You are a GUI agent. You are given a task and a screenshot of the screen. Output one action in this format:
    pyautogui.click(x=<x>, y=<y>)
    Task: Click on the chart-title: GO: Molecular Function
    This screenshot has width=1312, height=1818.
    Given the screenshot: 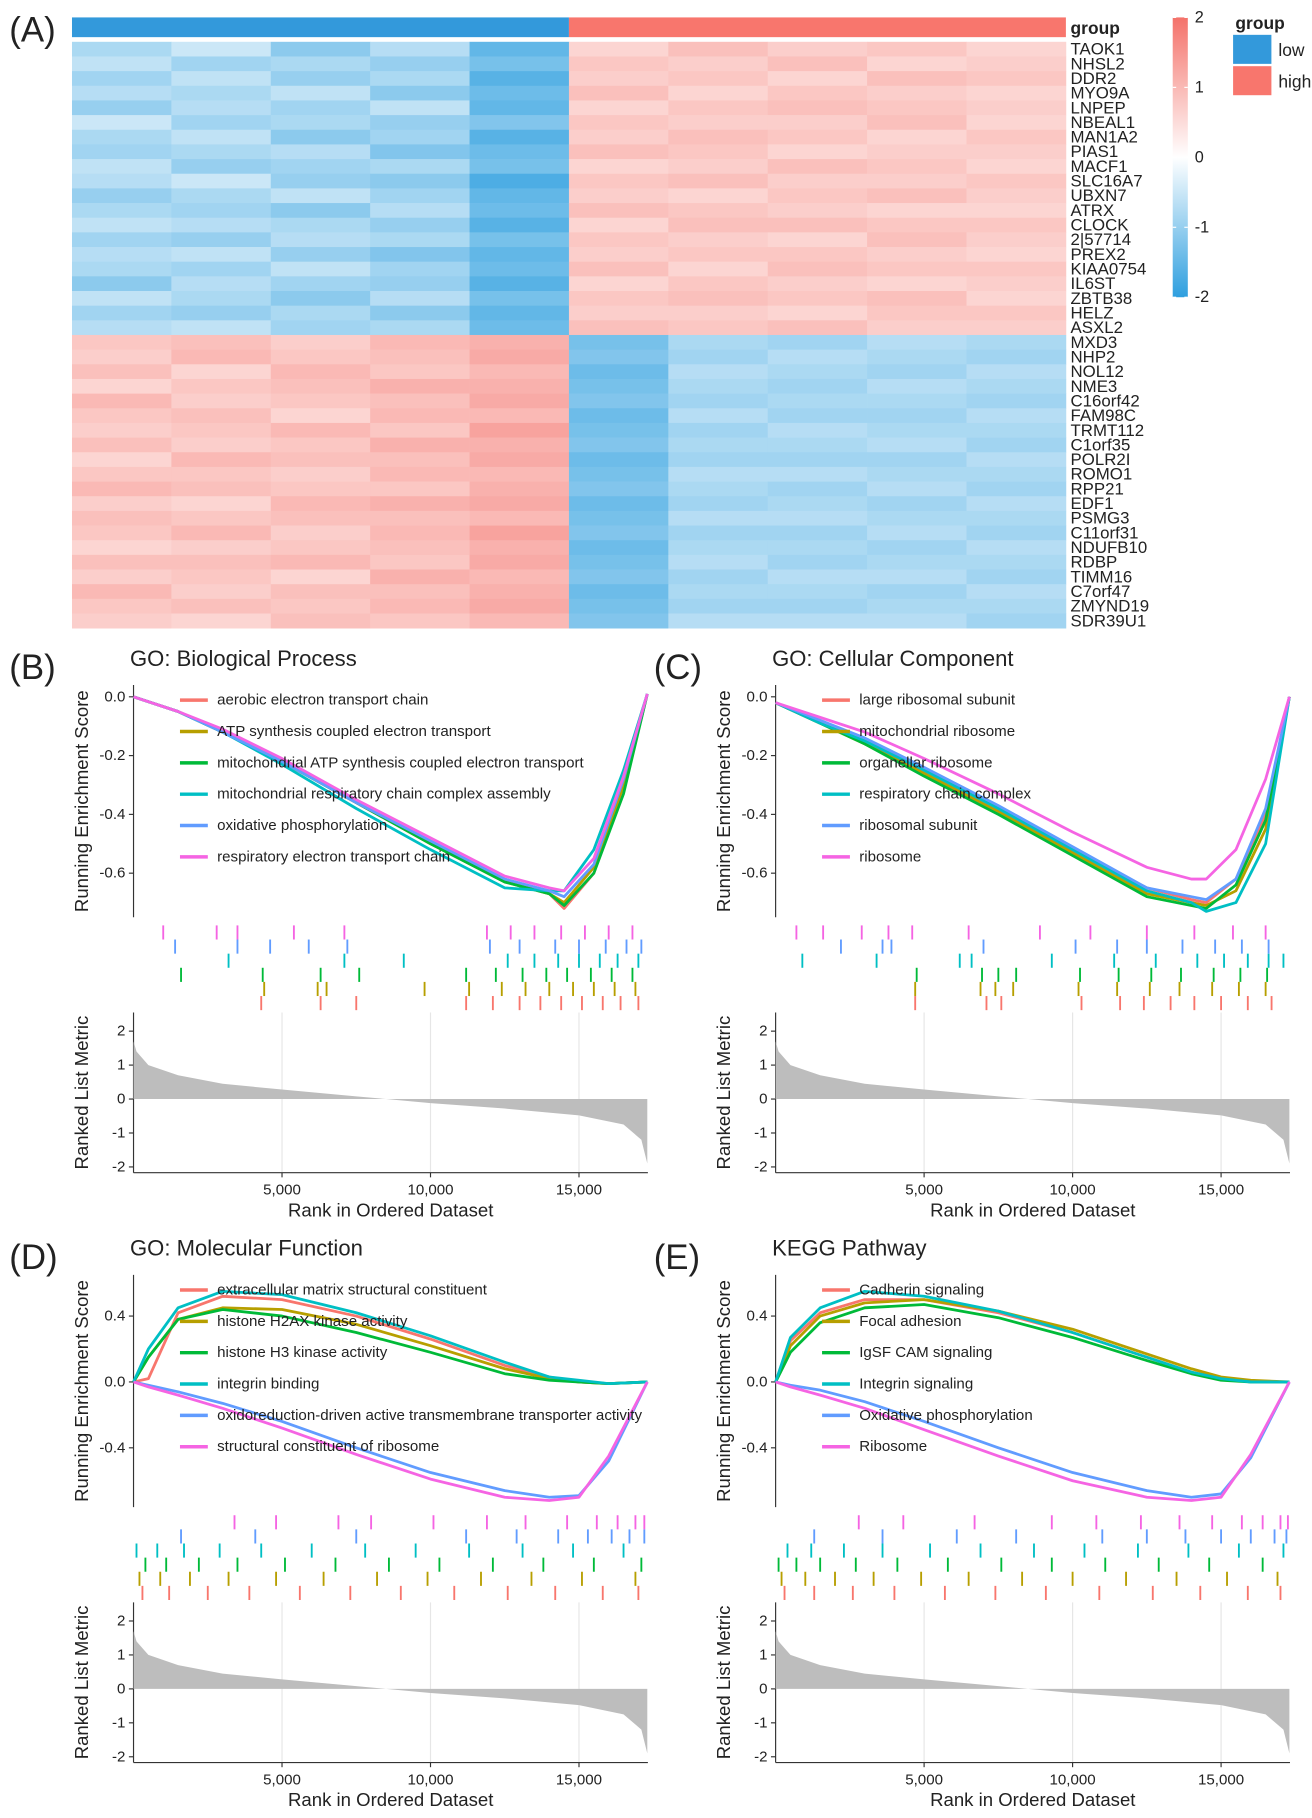 What is the action you would take?
    pyautogui.click(x=246, y=1248)
    